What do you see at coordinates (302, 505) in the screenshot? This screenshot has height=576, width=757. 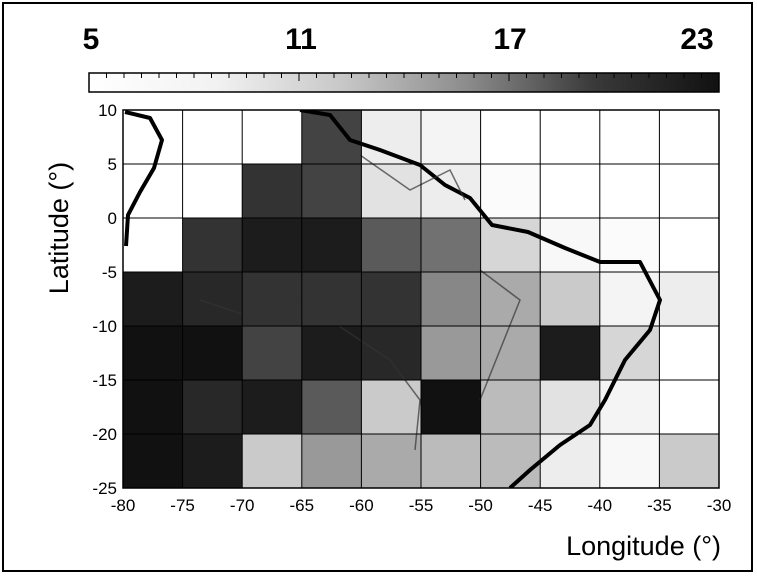 I see `x-tick-label: -65` at bounding box center [302, 505].